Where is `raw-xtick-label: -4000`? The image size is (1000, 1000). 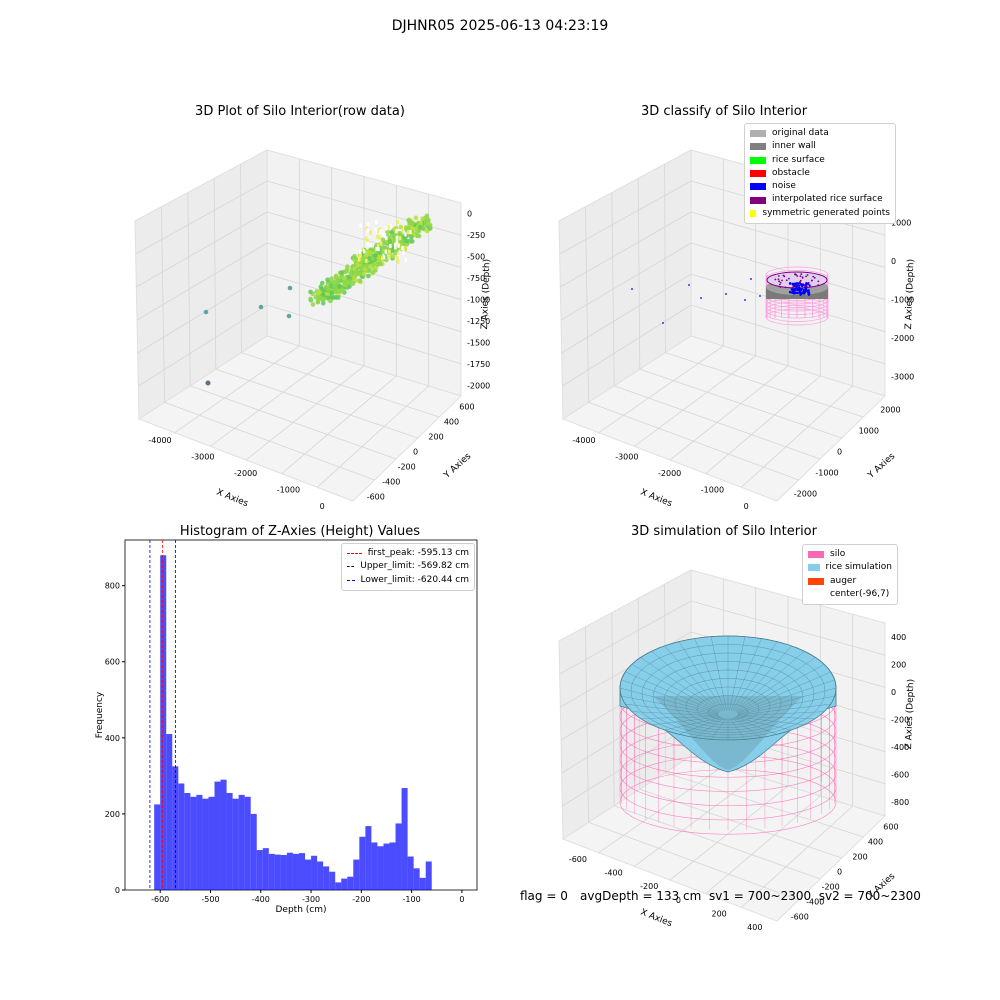 raw-xtick-label: -4000 is located at coordinates (159, 440).